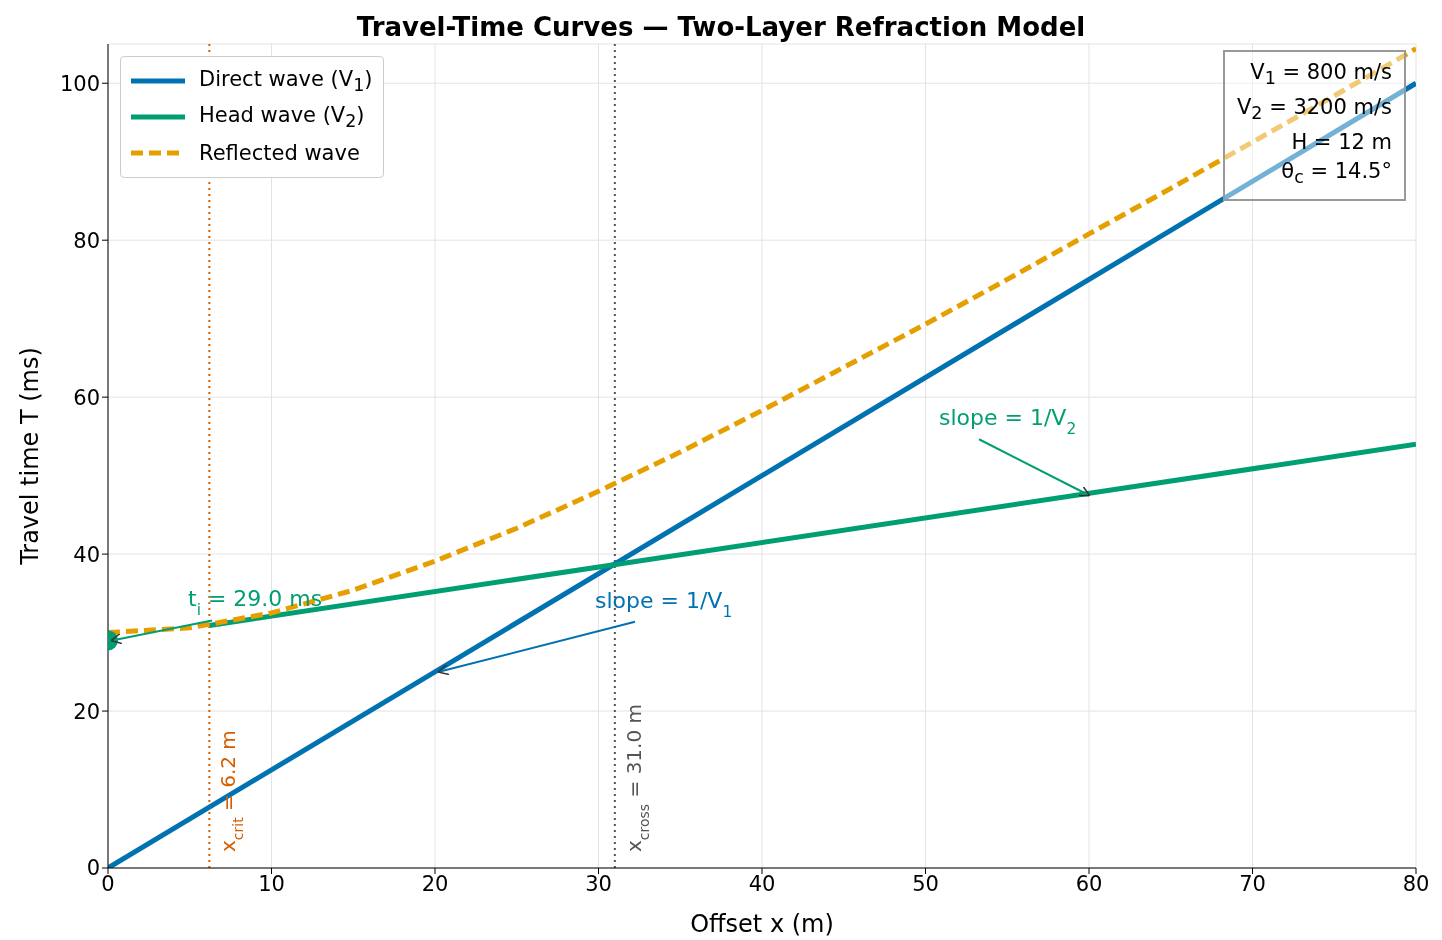  What do you see at coordinates (1416, 883) in the screenshot?
I see `x-tick-label: 80` at bounding box center [1416, 883].